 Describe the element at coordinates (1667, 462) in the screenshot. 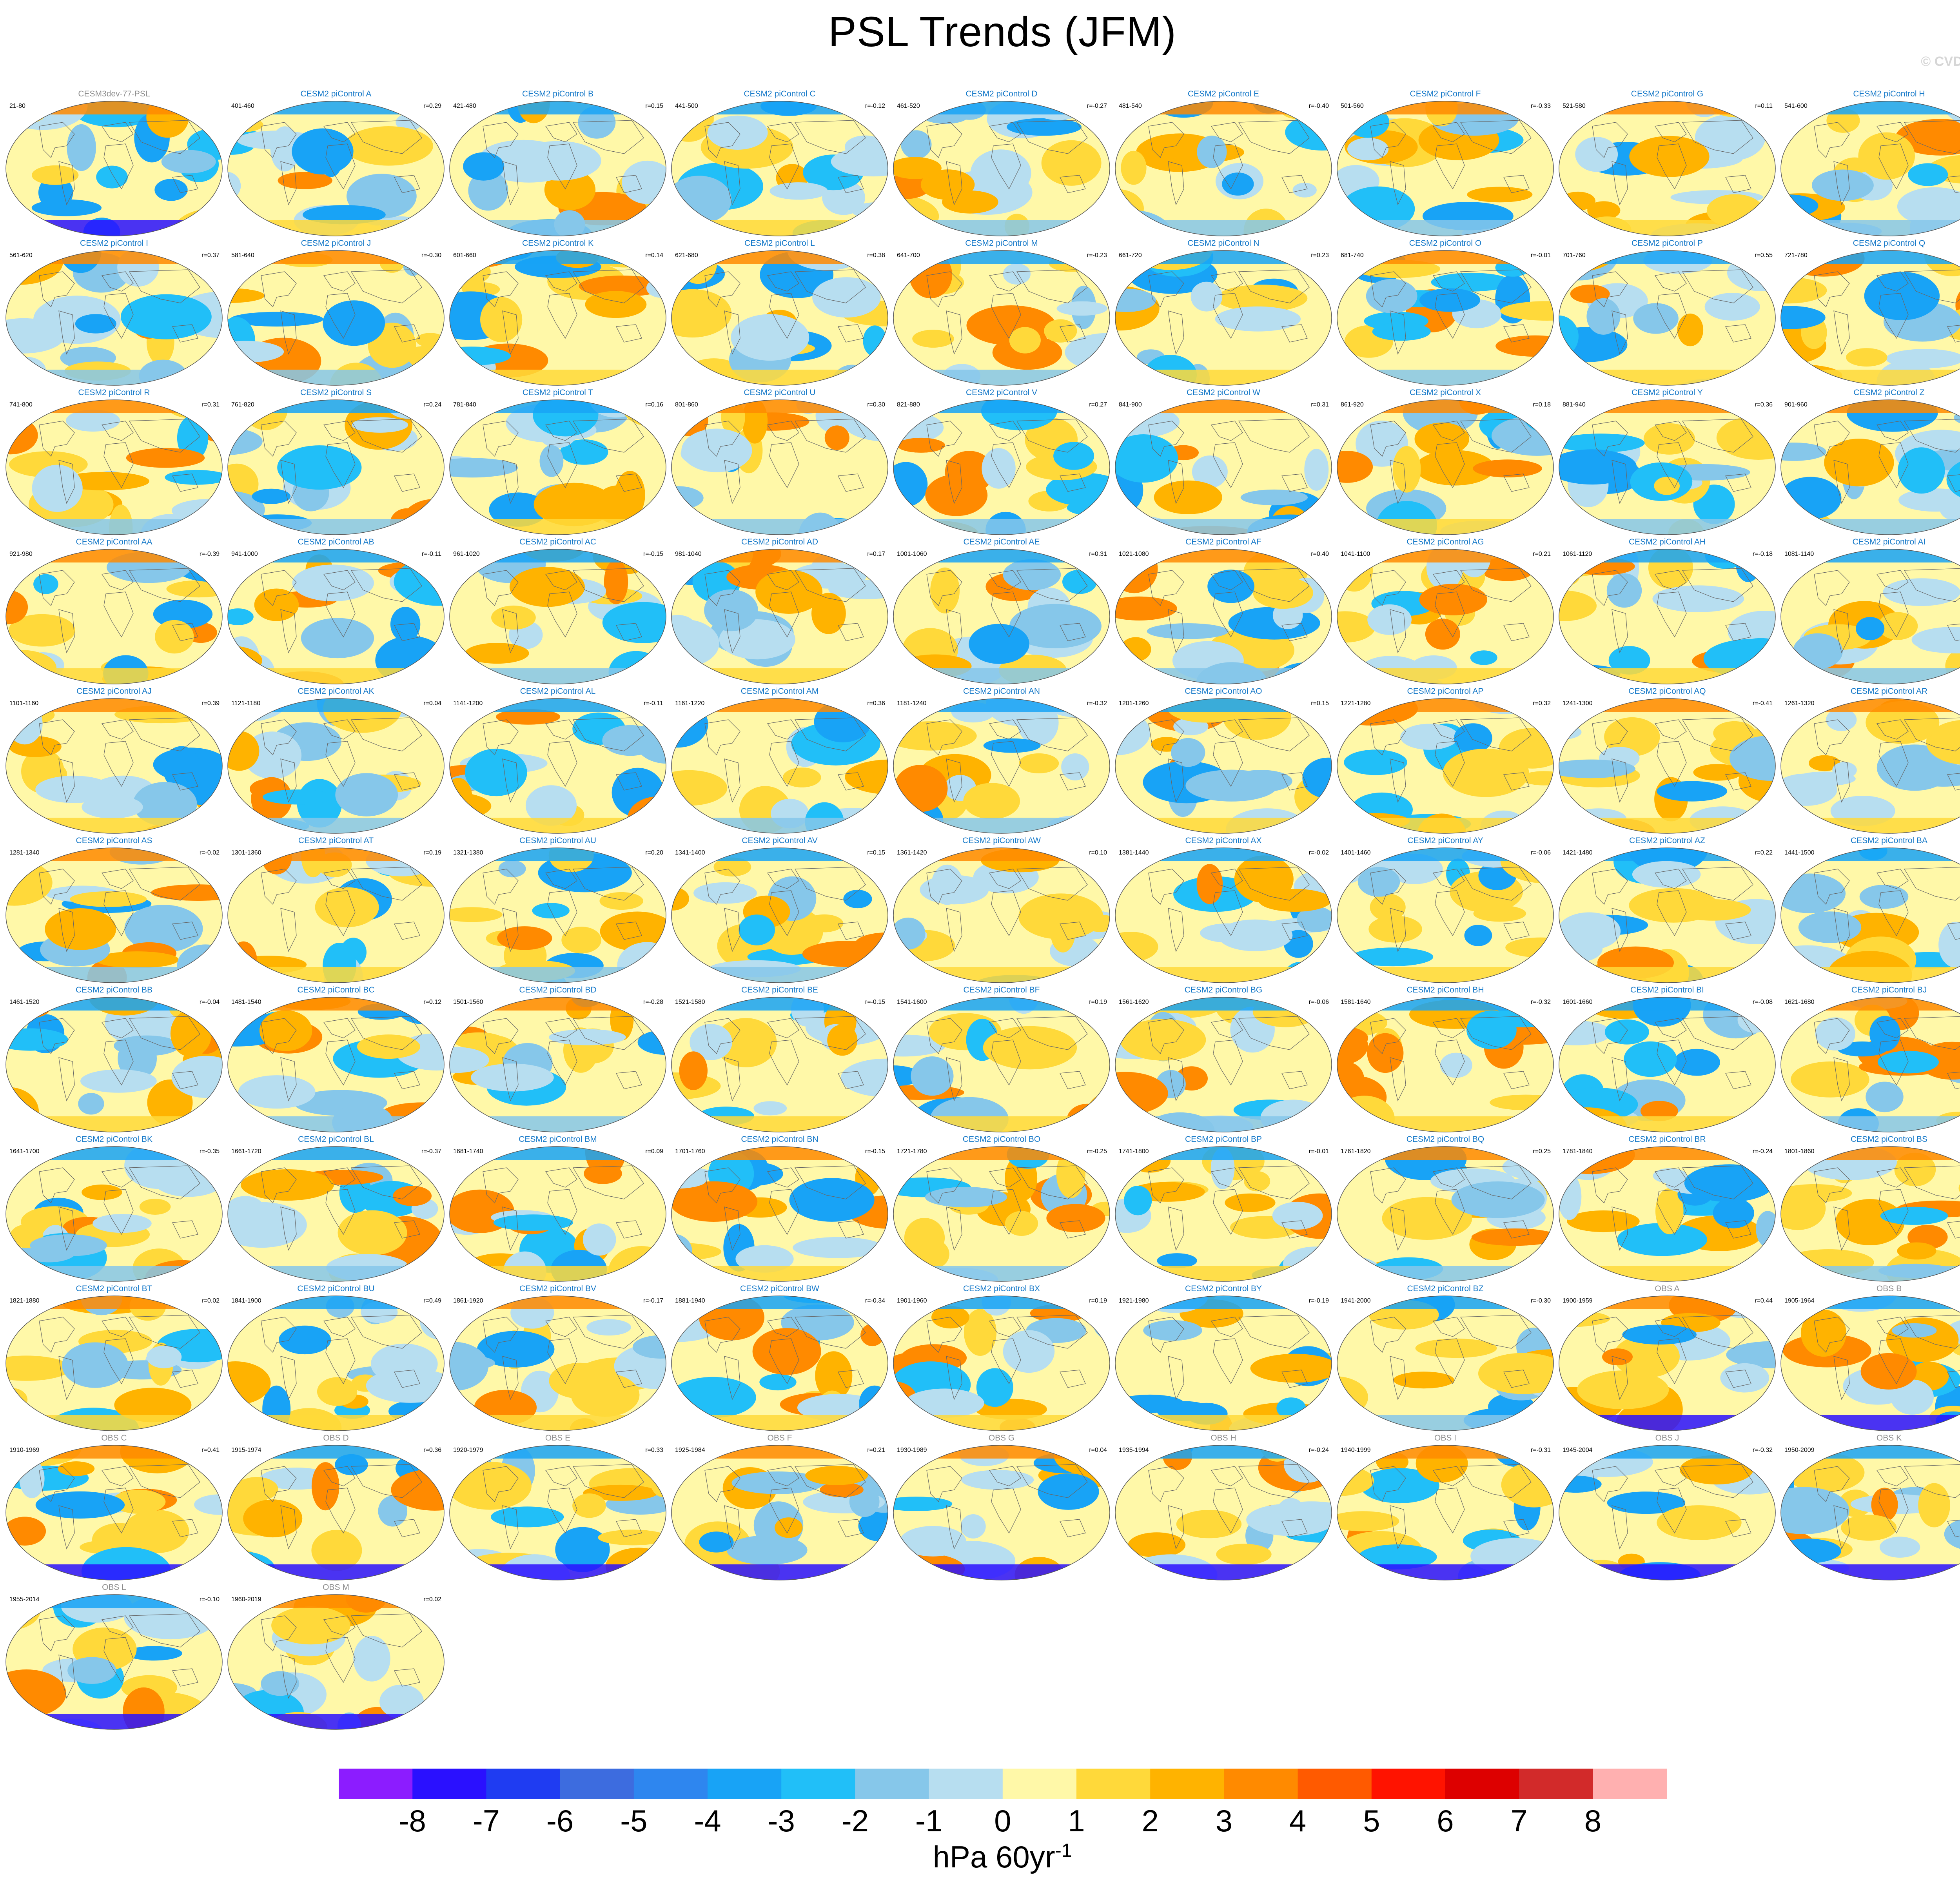

I see `map-panel: CESM2 piControl Y 881-940 r=0.36` at that location.